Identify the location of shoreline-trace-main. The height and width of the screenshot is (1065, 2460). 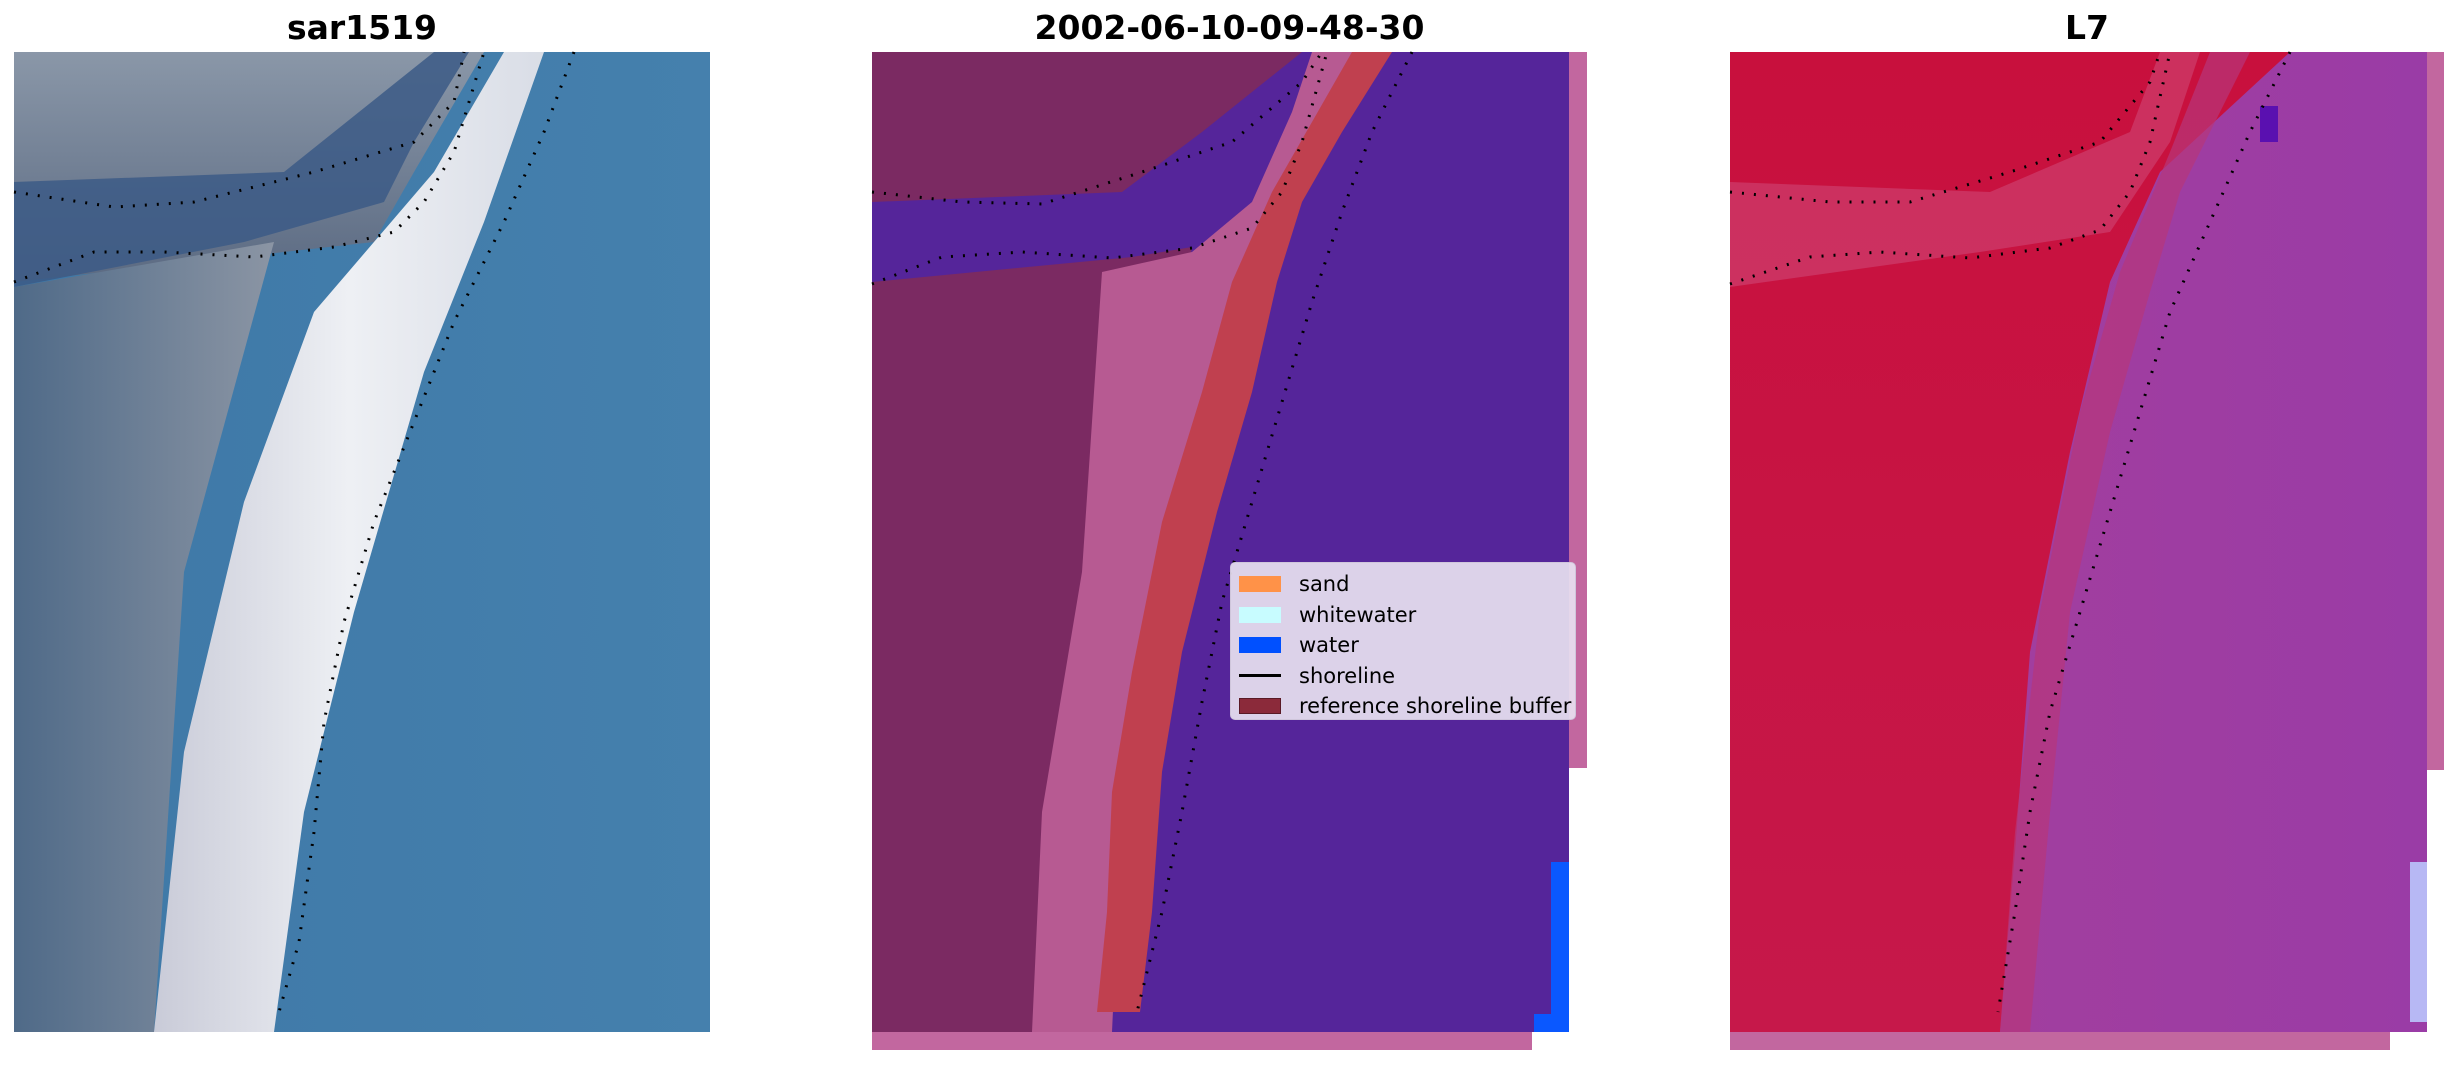
(426, 532).